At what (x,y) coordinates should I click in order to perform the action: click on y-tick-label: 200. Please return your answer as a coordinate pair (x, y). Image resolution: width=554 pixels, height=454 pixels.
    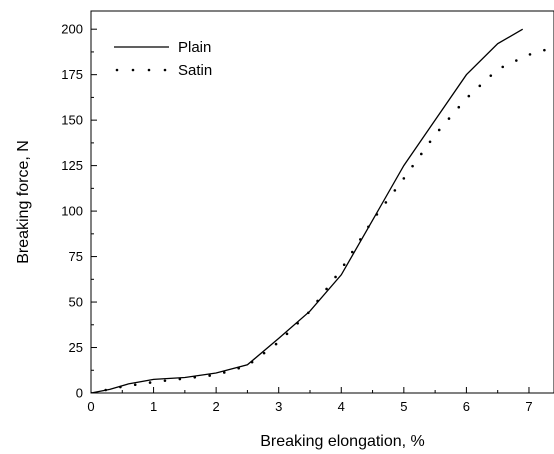
    Looking at the image, I should click on (72, 29).